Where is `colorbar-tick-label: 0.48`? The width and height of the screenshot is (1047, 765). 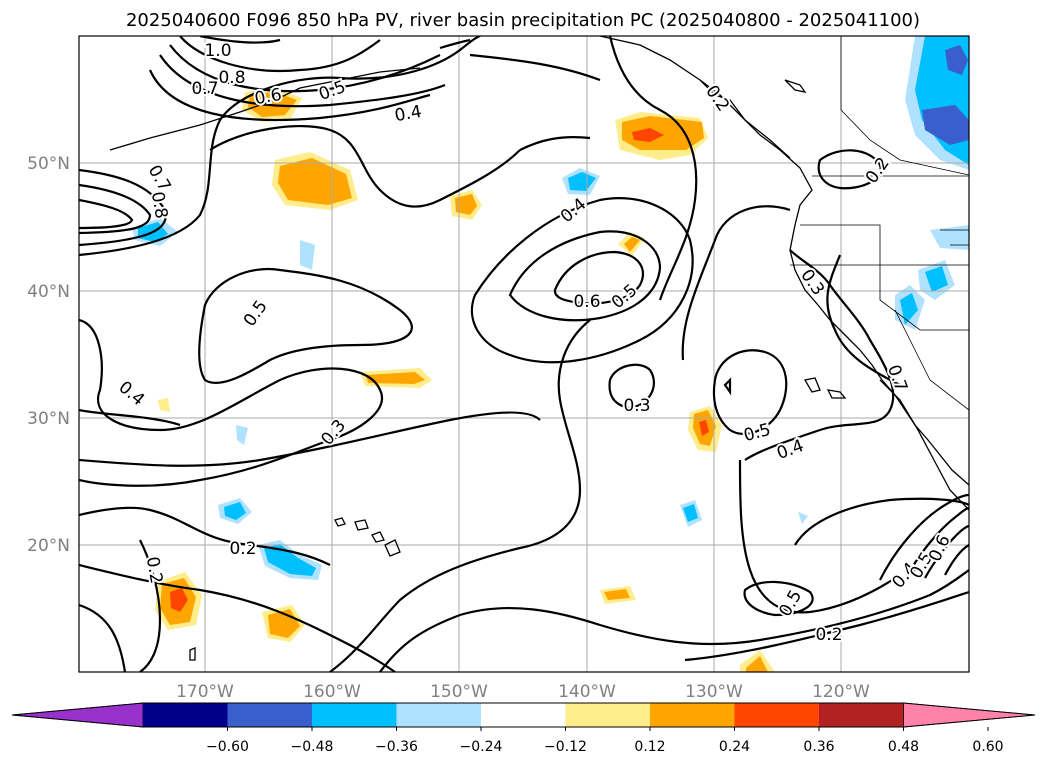
colorbar-tick-label: 0.48 is located at coordinates (903, 747).